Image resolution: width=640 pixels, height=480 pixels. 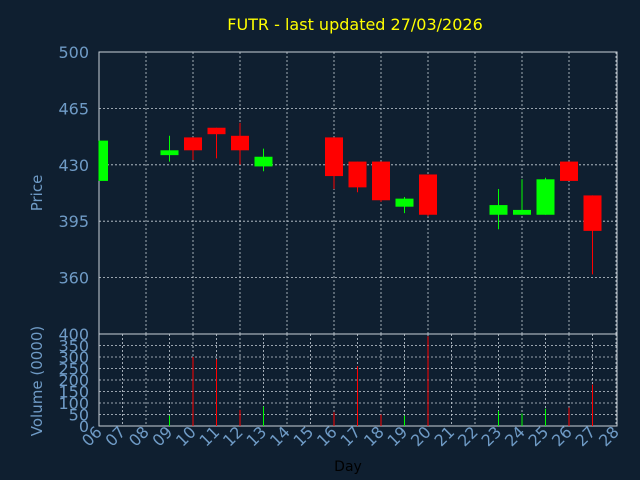 I want to click on volume-tick-label: 50, so click(x=79, y=415).